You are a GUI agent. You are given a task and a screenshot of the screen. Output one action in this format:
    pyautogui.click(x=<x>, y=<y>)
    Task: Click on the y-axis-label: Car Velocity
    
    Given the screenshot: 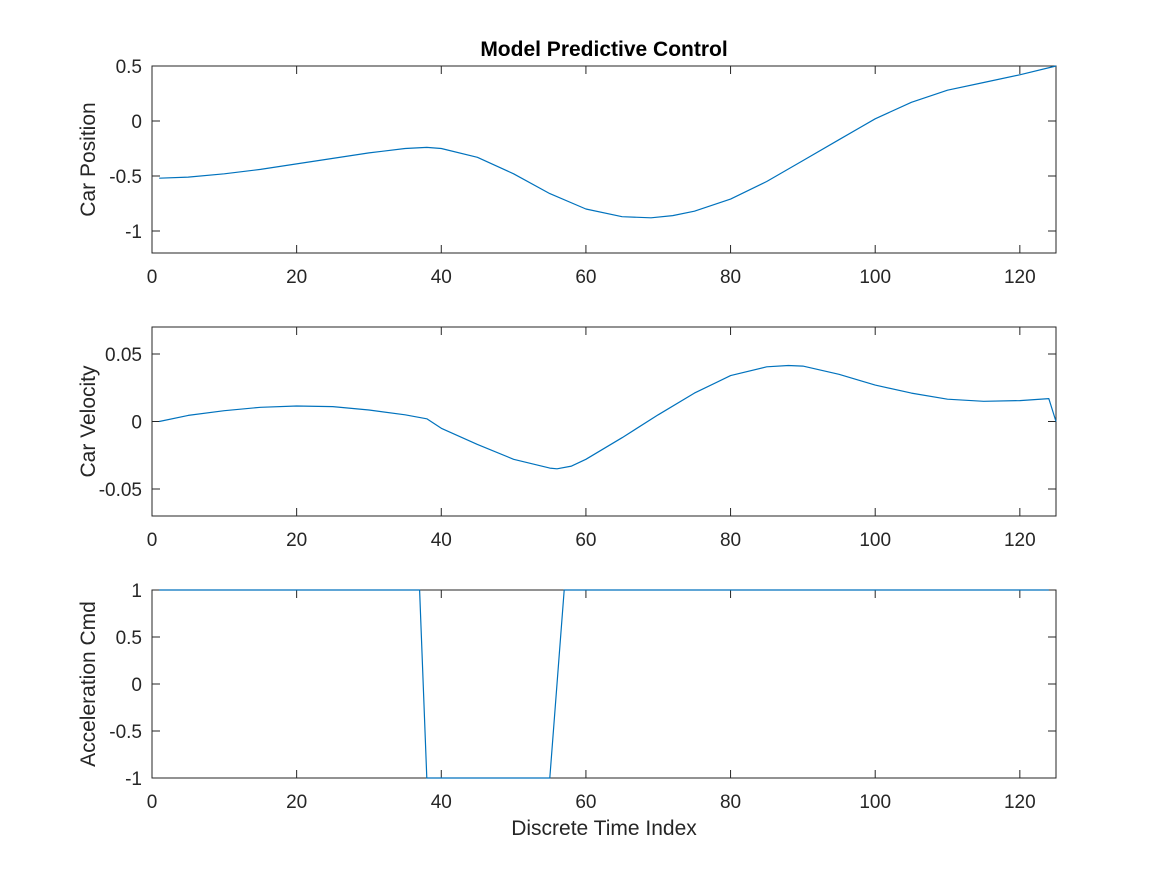 What is the action you would take?
    pyautogui.click(x=88, y=421)
    